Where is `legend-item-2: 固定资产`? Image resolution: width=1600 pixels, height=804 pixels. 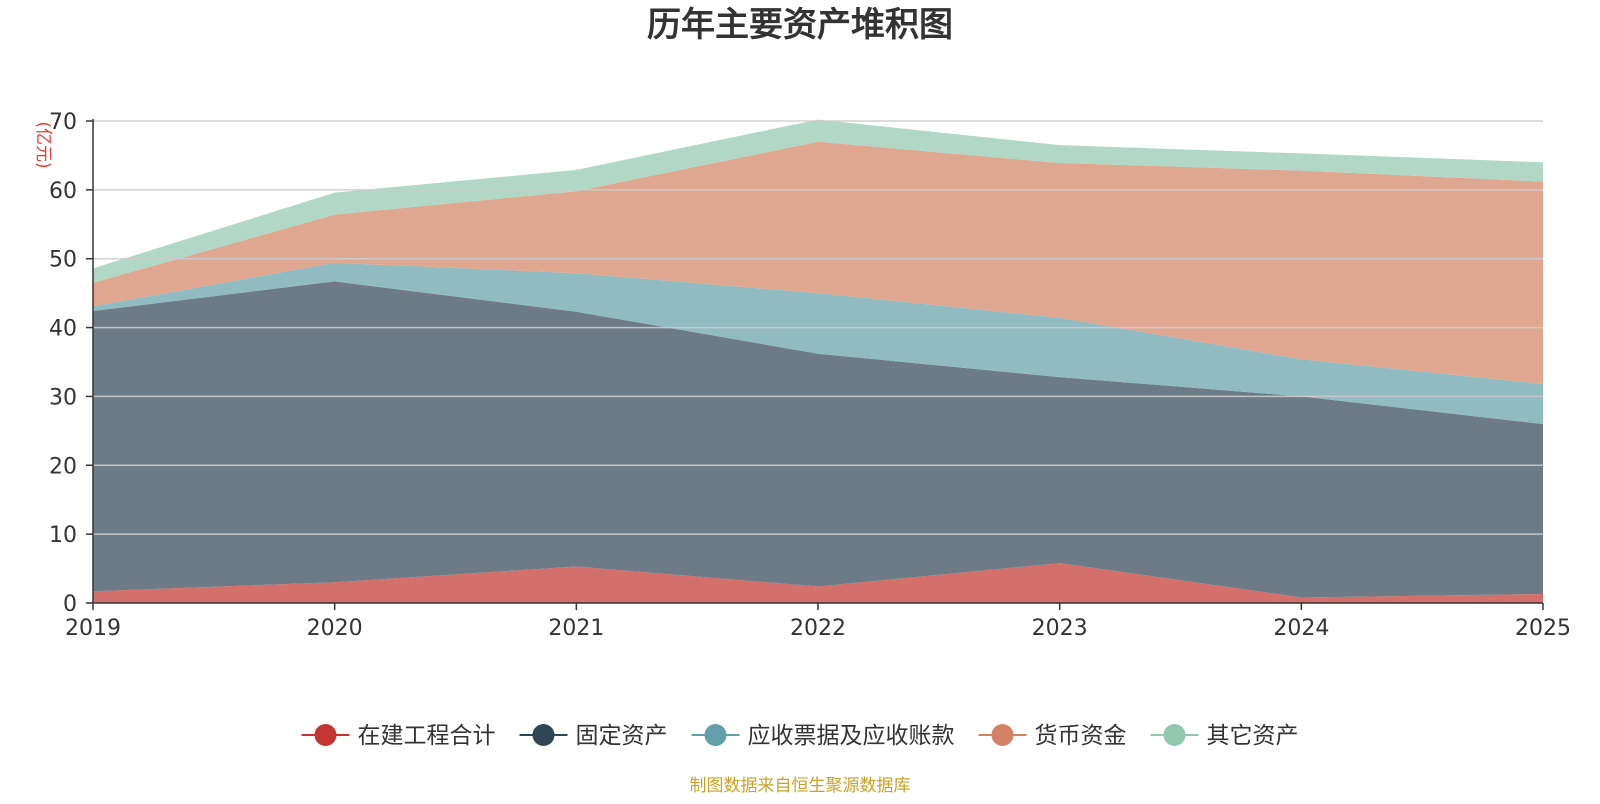 legend-item-2: 固定资产 is located at coordinates (593, 736).